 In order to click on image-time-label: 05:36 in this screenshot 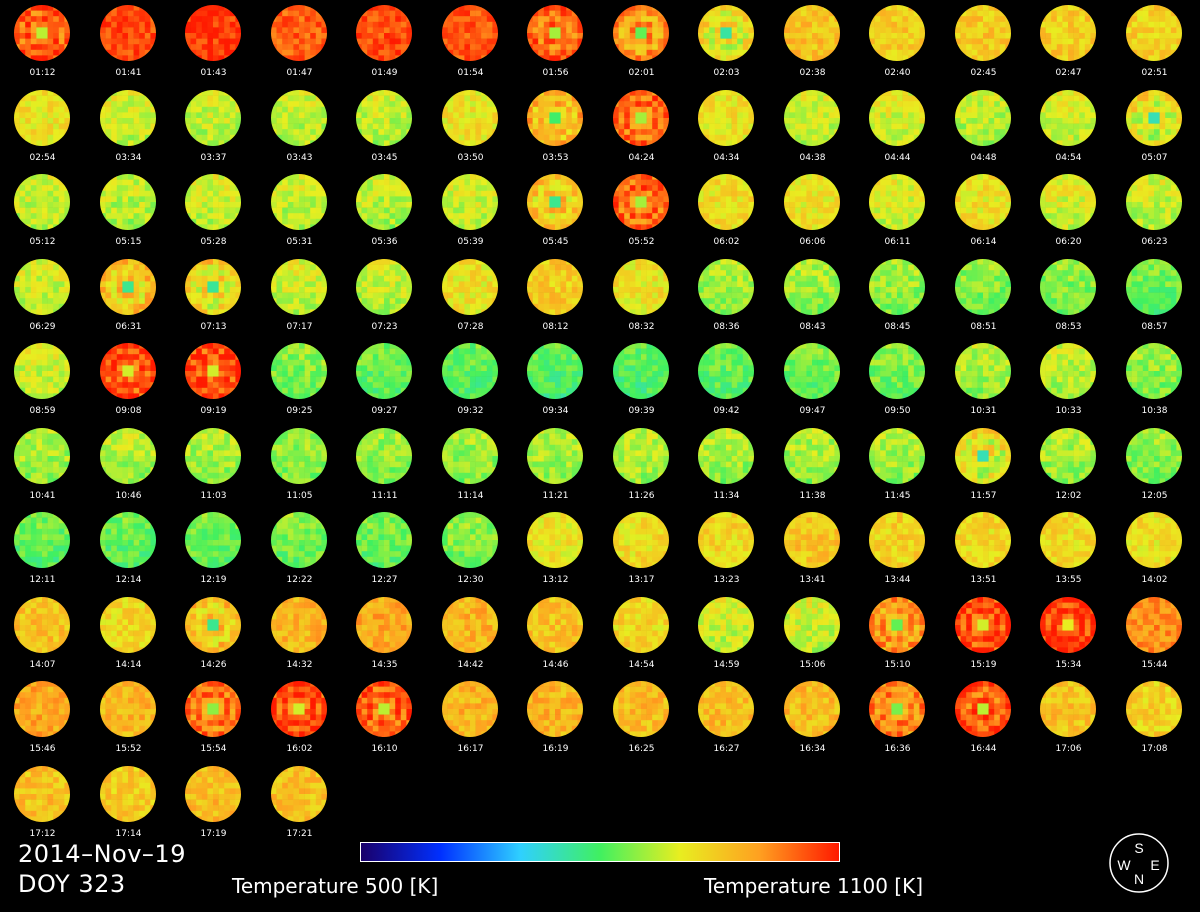, I will do `click(384, 242)`.